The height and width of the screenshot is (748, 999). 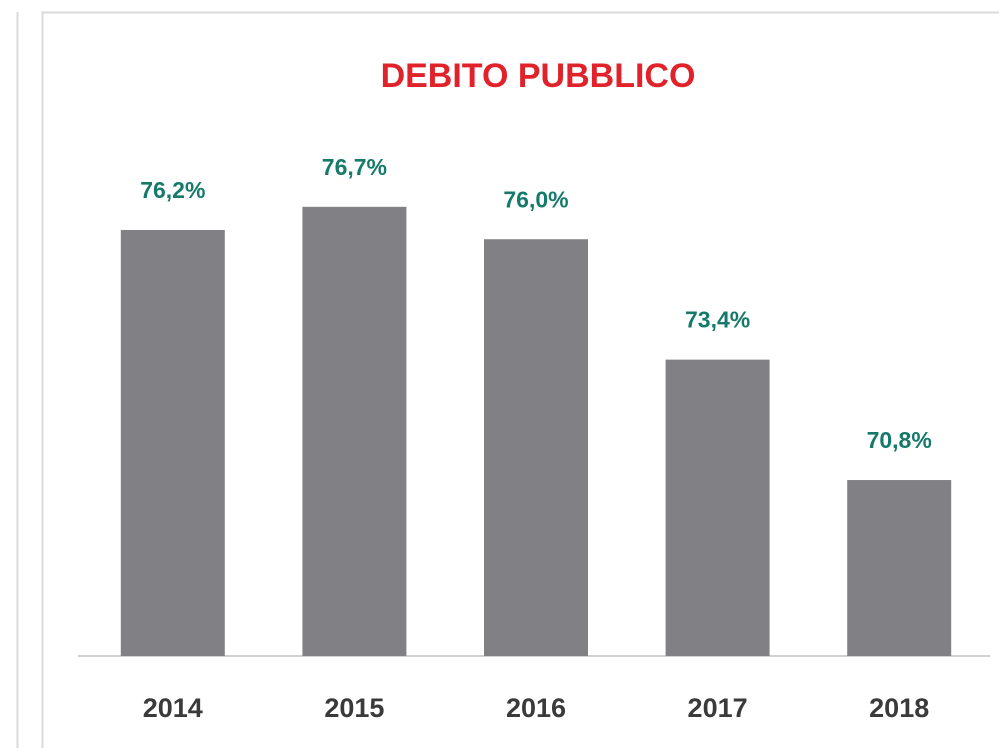 I want to click on value-label: 76,2%, so click(x=172, y=190).